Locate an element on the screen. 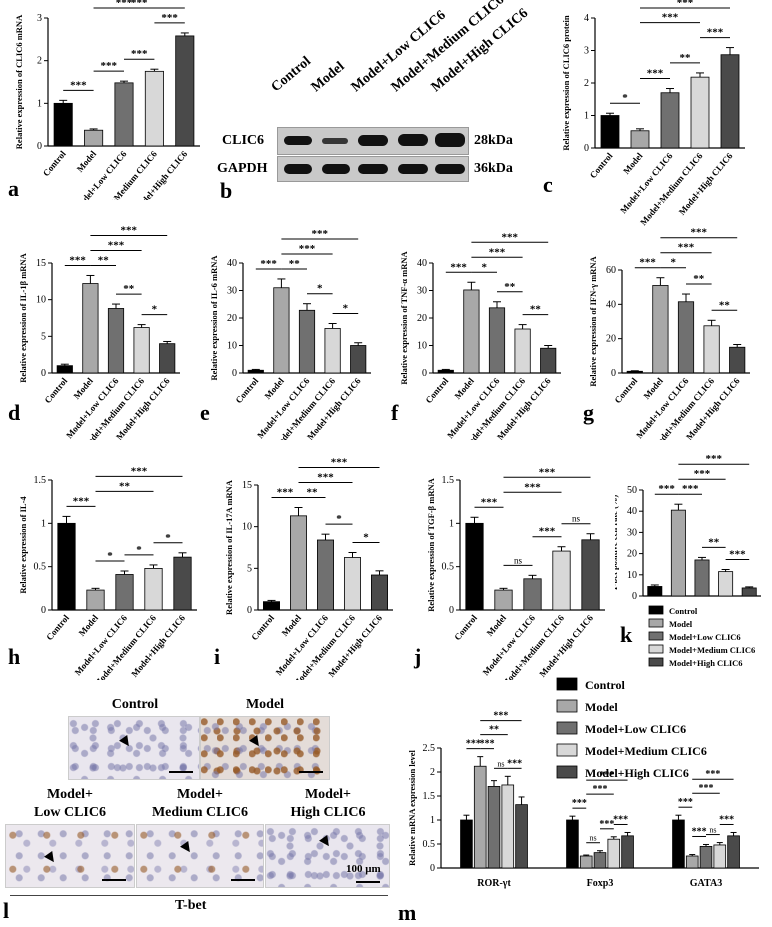  panel-label-c: c is located at coordinates (548, 184).